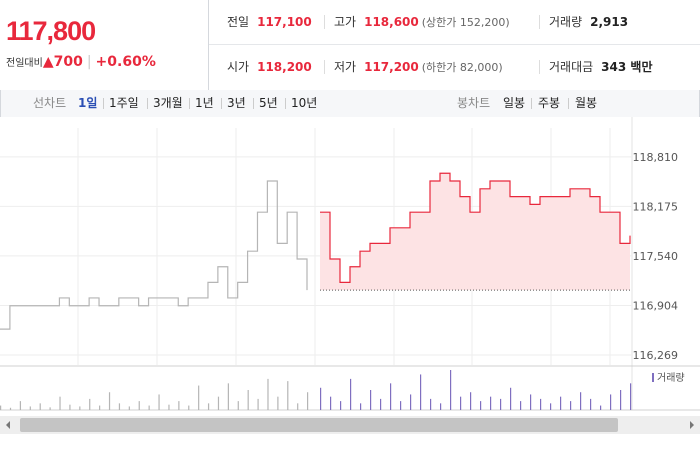 This screenshot has width=700, height=450. What do you see at coordinates (391, 67) in the screenshot?
I see `quote-value: 117,200` at bounding box center [391, 67].